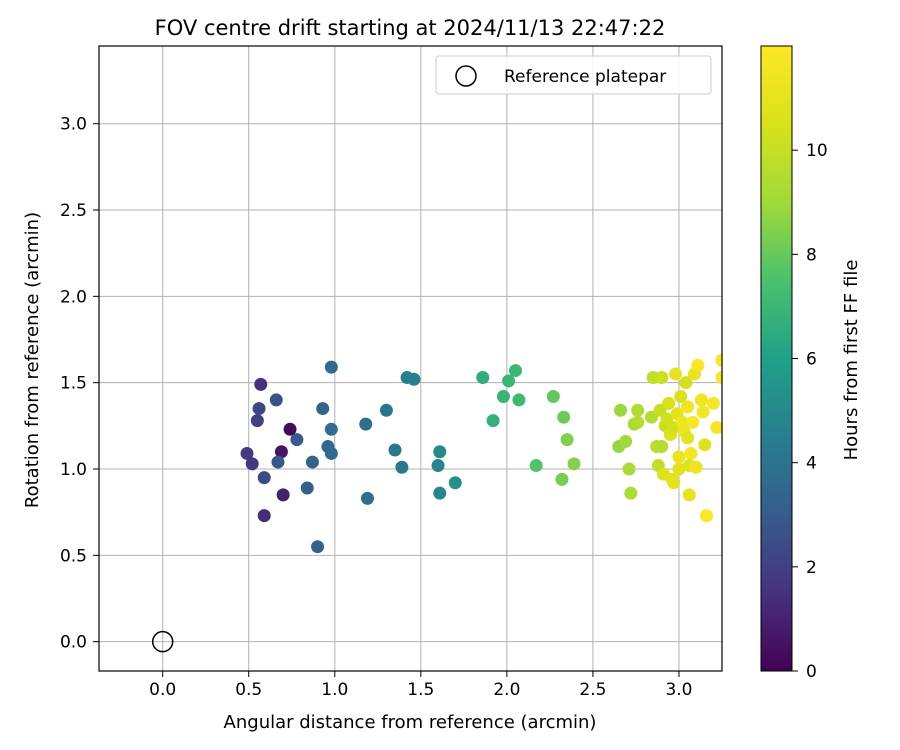  What do you see at coordinates (73, 297) in the screenshot?
I see `y-tick-label: 2.0` at bounding box center [73, 297].